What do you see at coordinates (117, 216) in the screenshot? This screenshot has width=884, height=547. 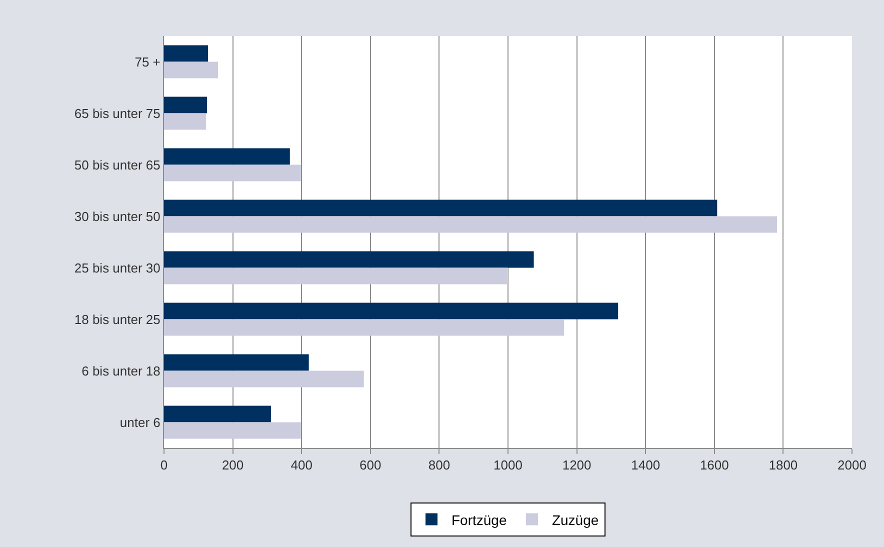 I see `y-tick-label: 30 bis unter 50` at bounding box center [117, 216].